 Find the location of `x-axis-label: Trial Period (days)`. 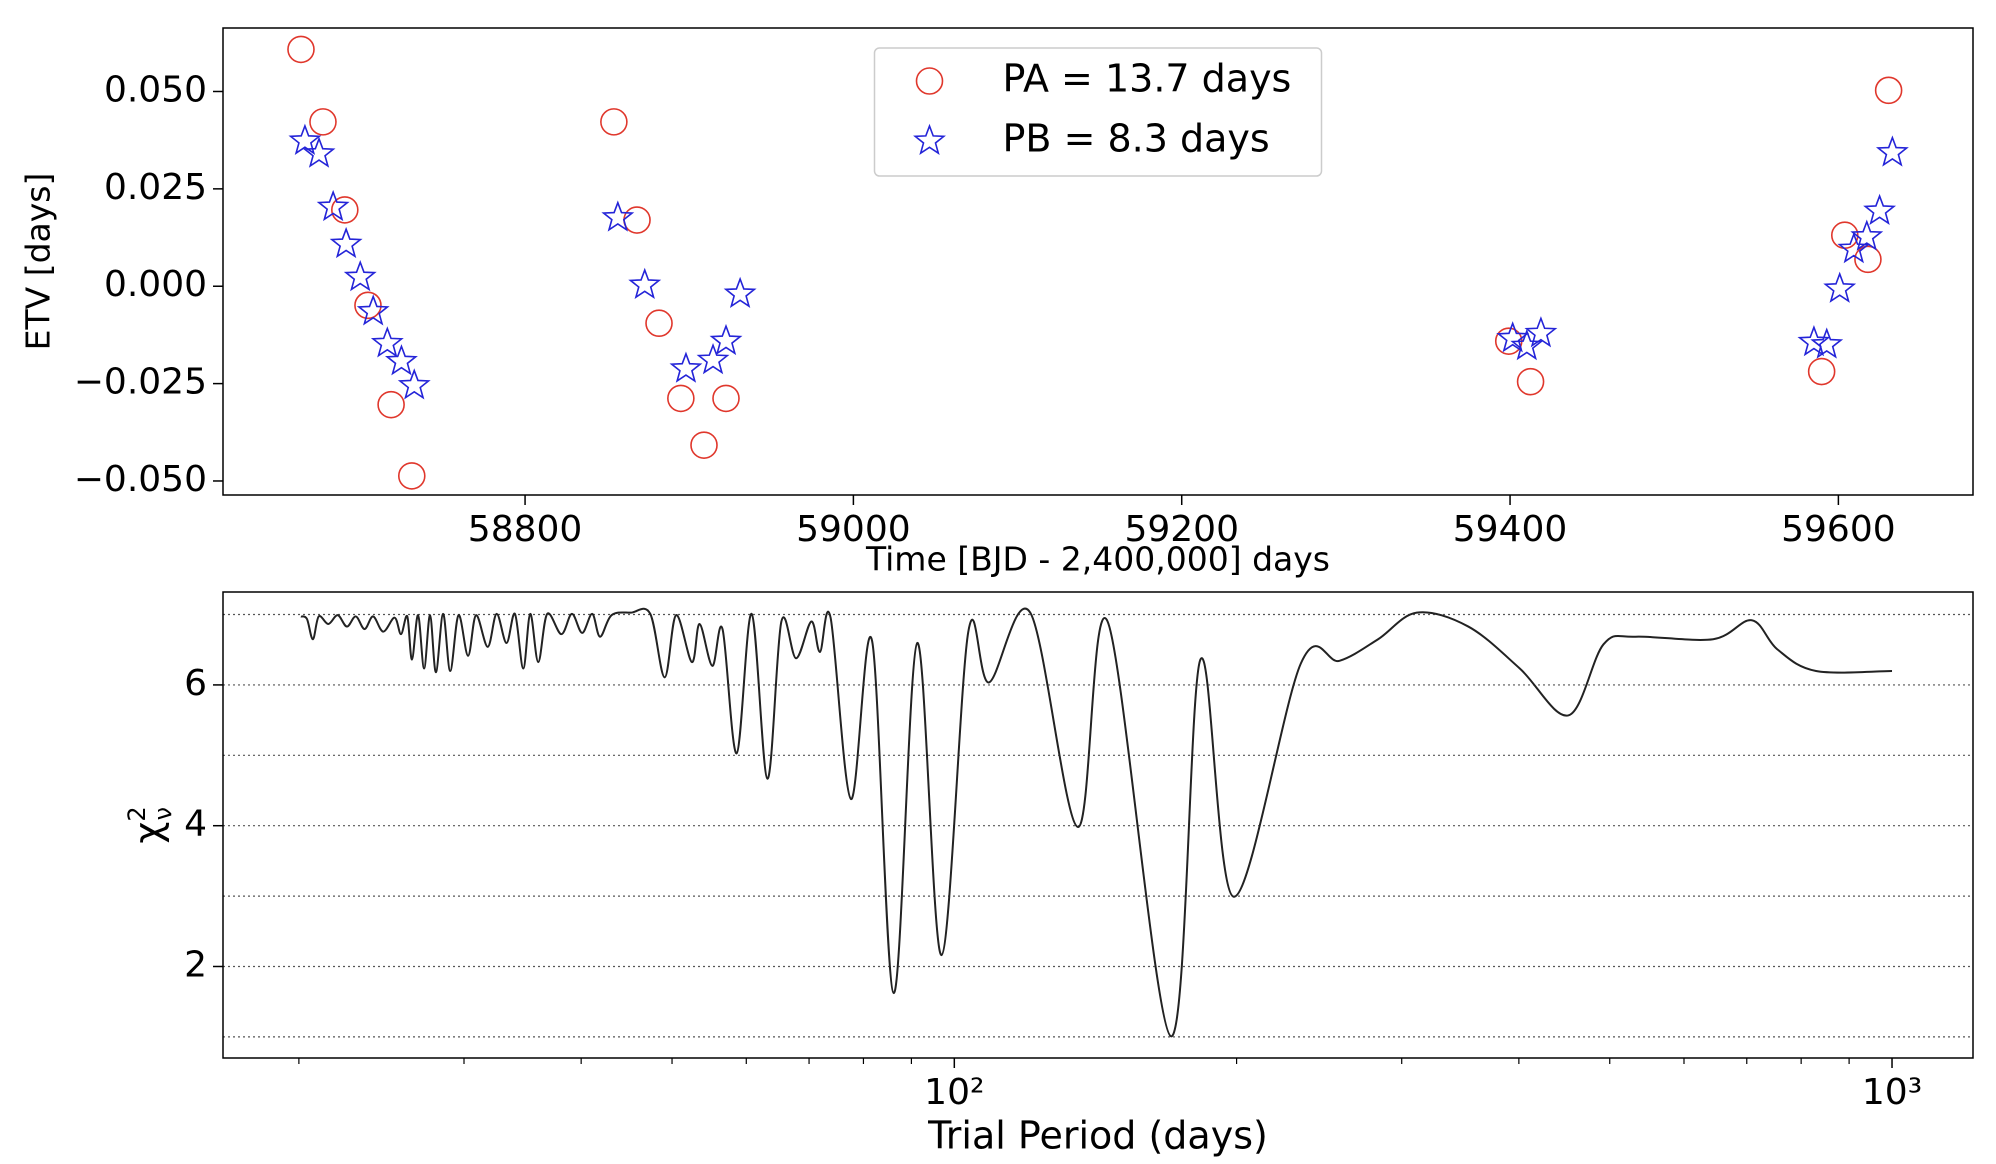

x-axis-label: Trial Period (days) is located at coordinates (1097, 1136).